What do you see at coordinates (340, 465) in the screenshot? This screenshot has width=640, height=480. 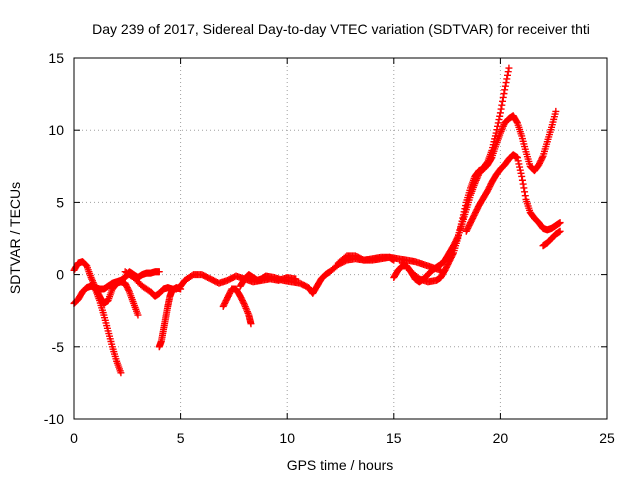 I see `x-axis-label: GPS time / hours` at bounding box center [340, 465].